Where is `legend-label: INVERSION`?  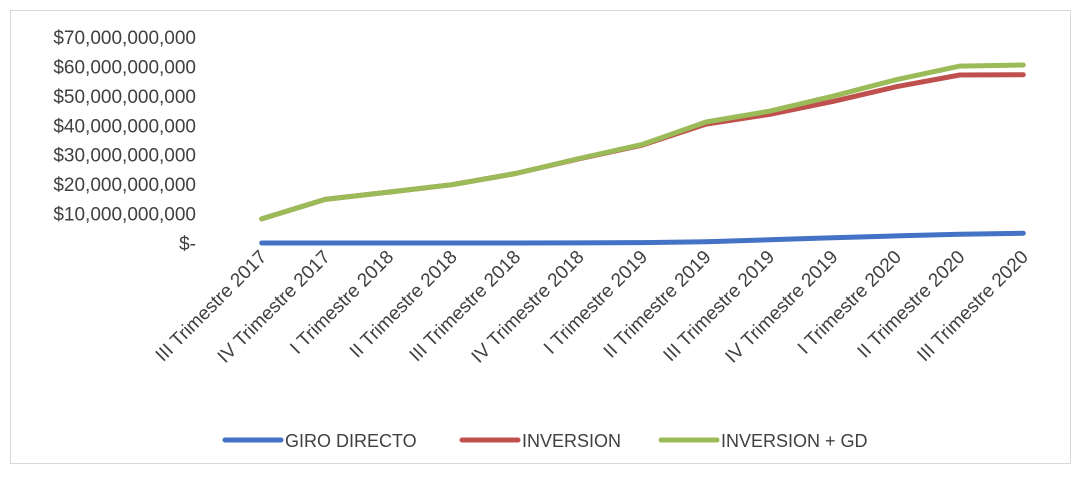 legend-label: INVERSION is located at coordinates (571, 441).